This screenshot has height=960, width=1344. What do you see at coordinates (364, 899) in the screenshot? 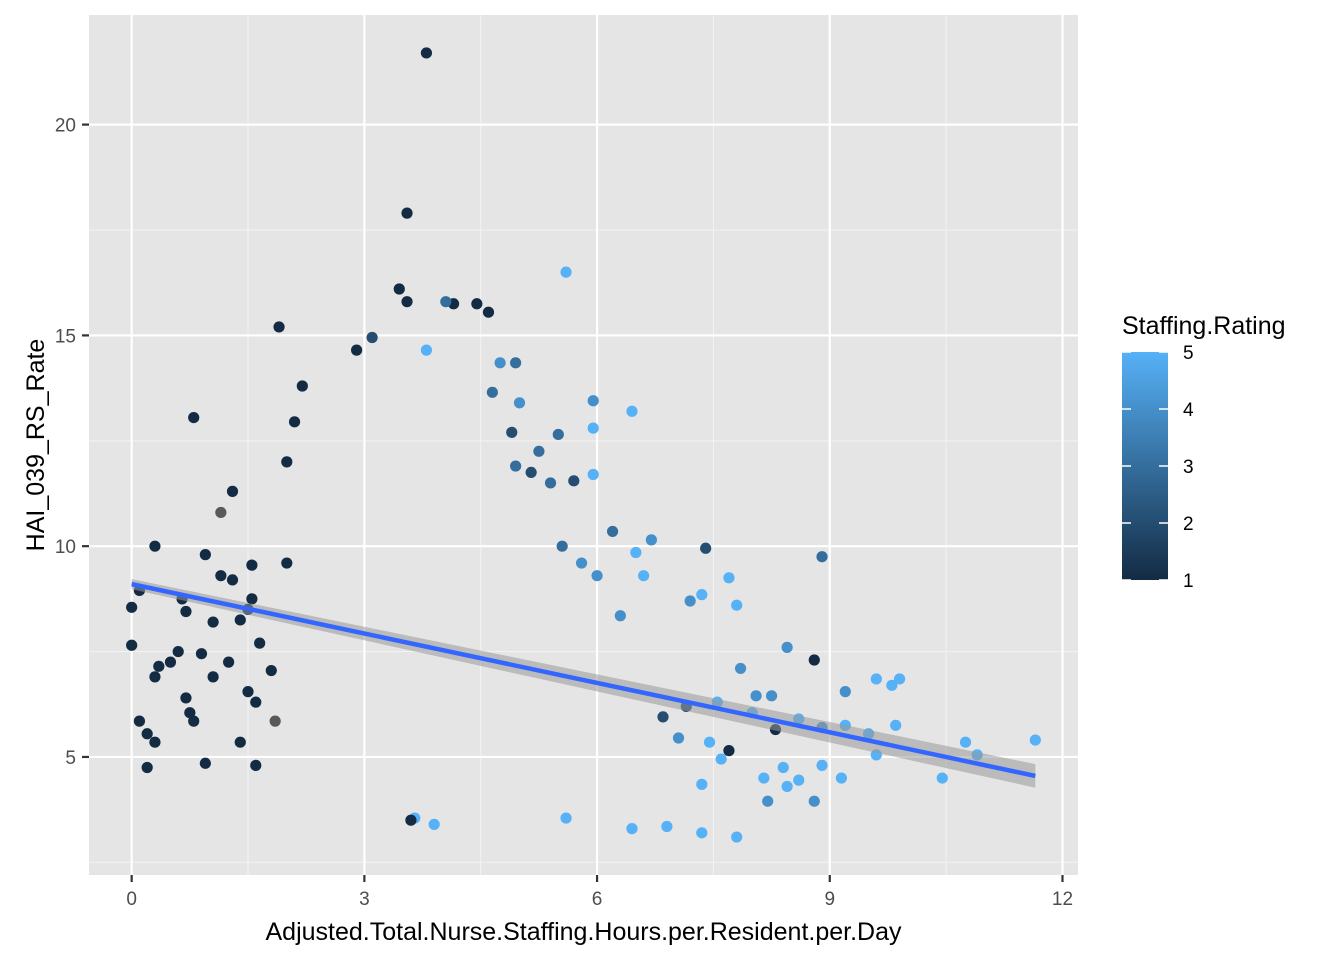
I see `x-tick-label: 3` at bounding box center [364, 899].